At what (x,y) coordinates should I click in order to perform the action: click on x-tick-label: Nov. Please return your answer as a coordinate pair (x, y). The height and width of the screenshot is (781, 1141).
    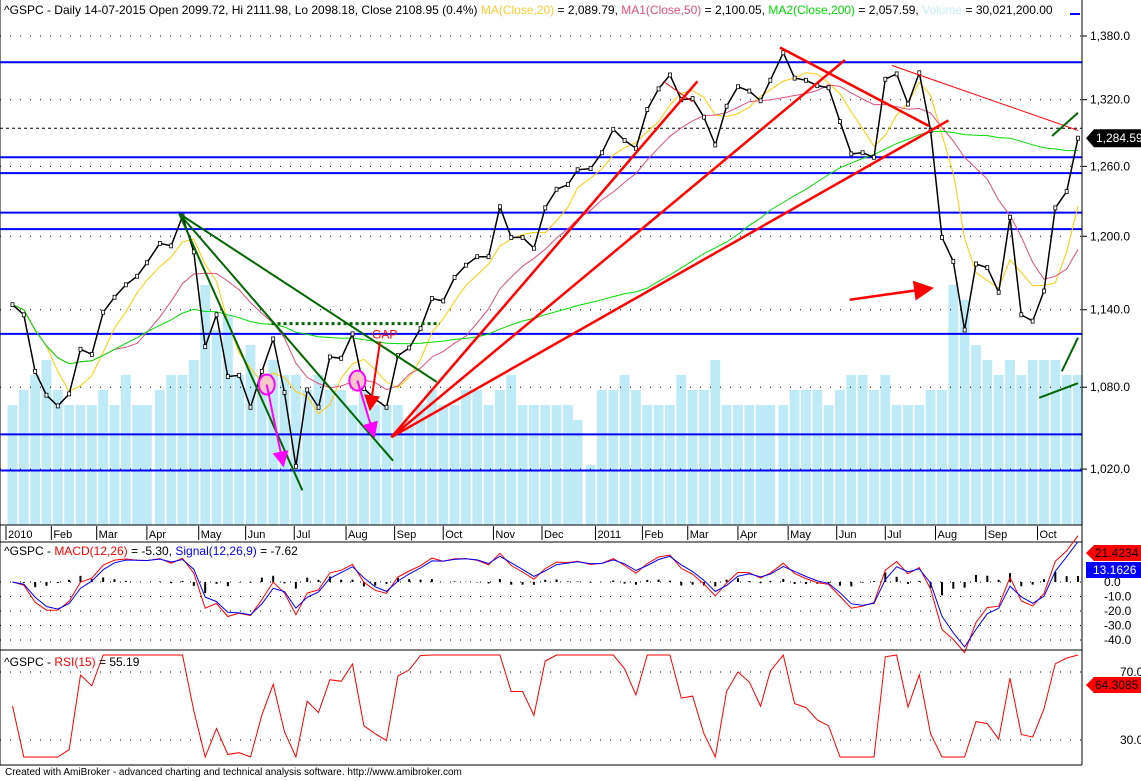
    Looking at the image, I should click on (505, 535).